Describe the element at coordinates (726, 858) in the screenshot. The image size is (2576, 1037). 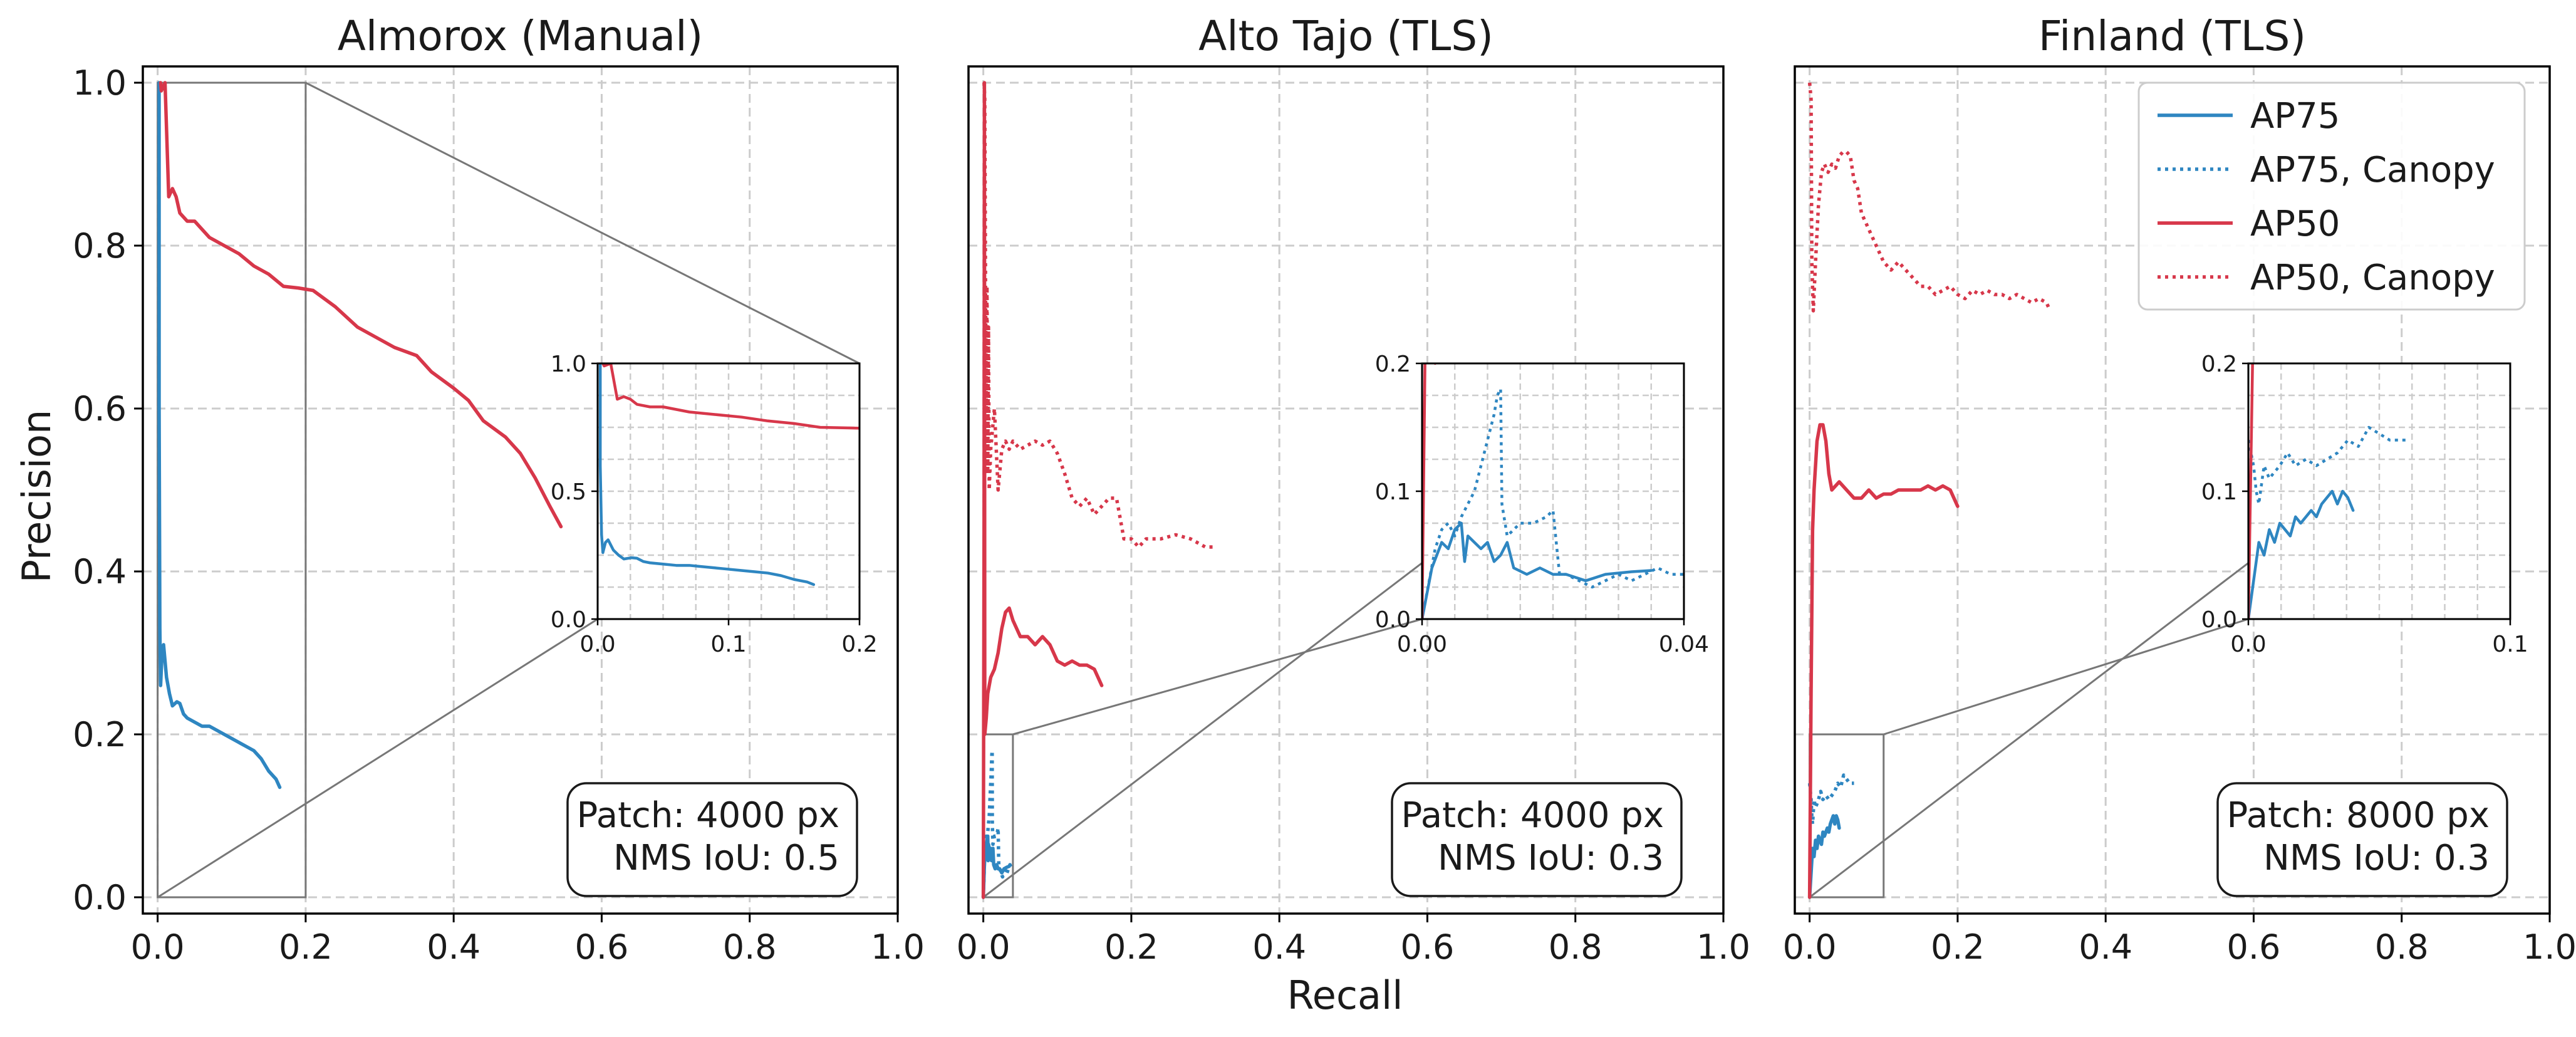
I see `nms-iou-text: NMS IoU: 0.5` at that location.